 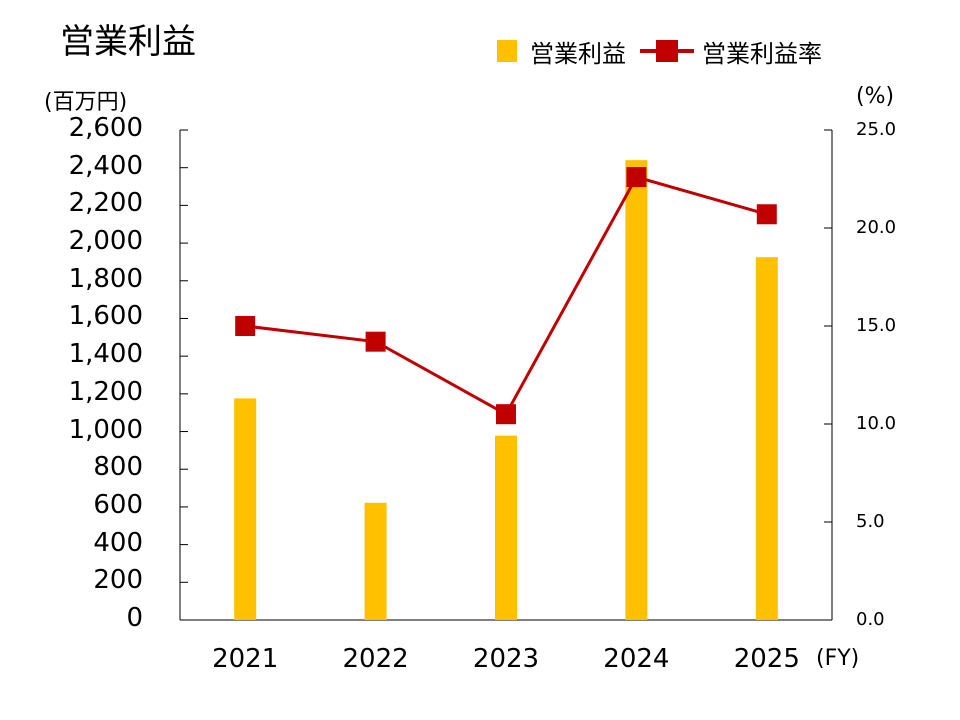 What do you see at coordinates (838, 658) in the screenshot?
I see `x-axis-label: (FY)` at bounding box center [838, 658].